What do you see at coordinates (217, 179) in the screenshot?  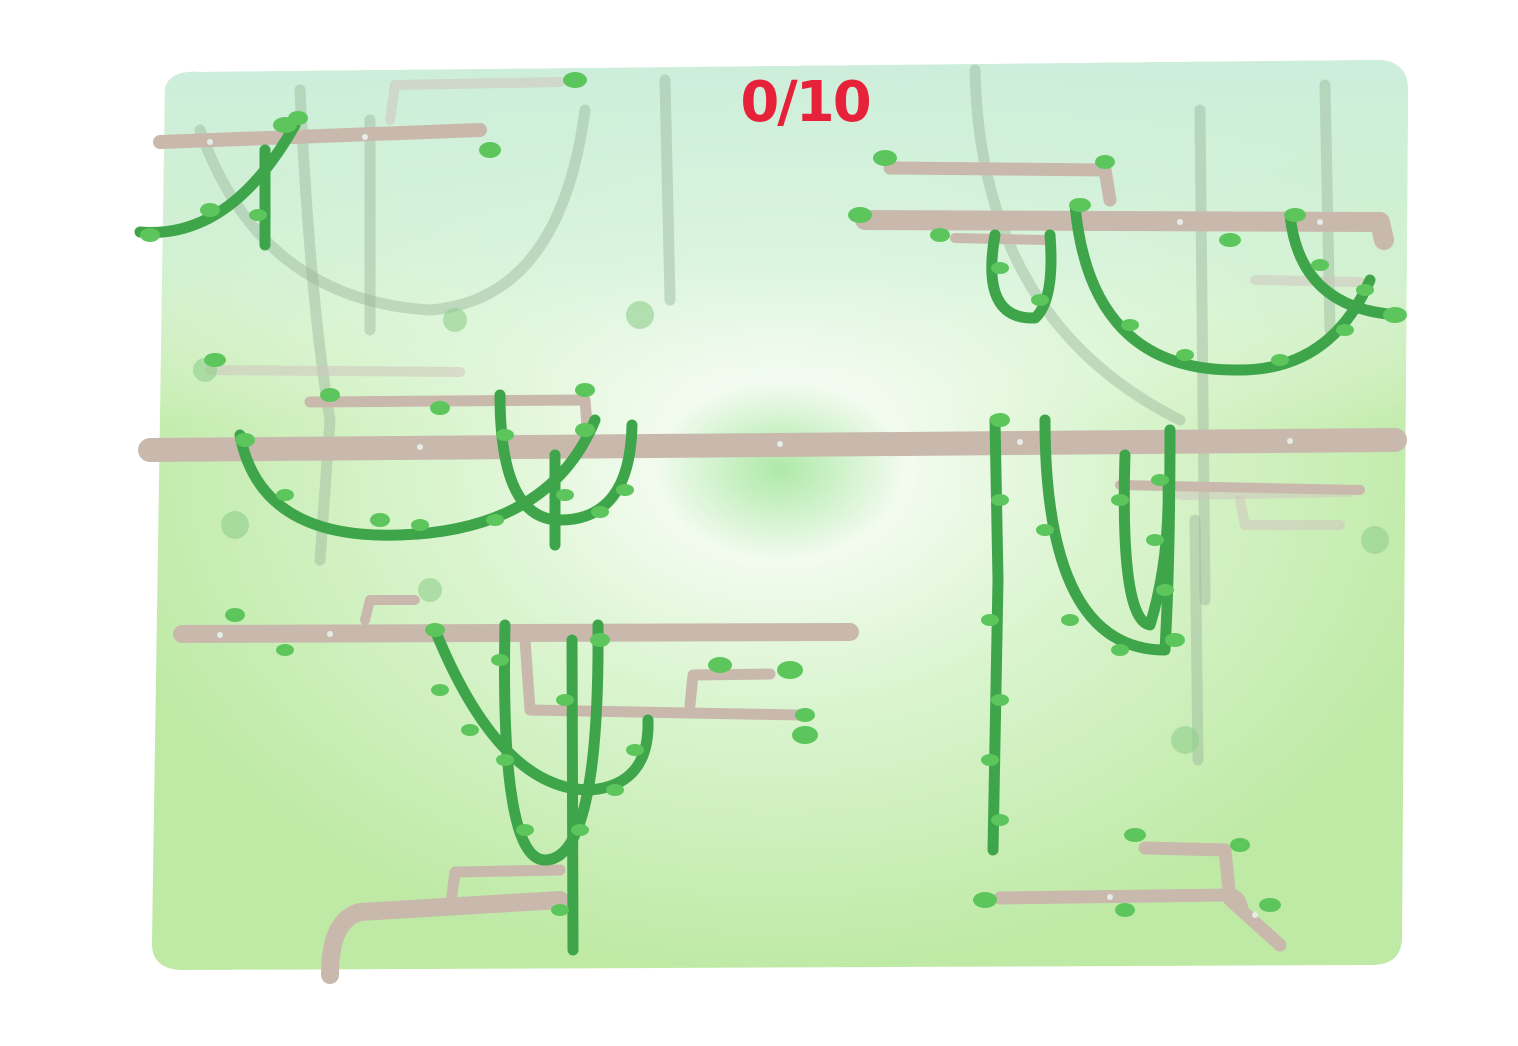 I see `vine-top-left-curve` at bounding box center [217, 179].